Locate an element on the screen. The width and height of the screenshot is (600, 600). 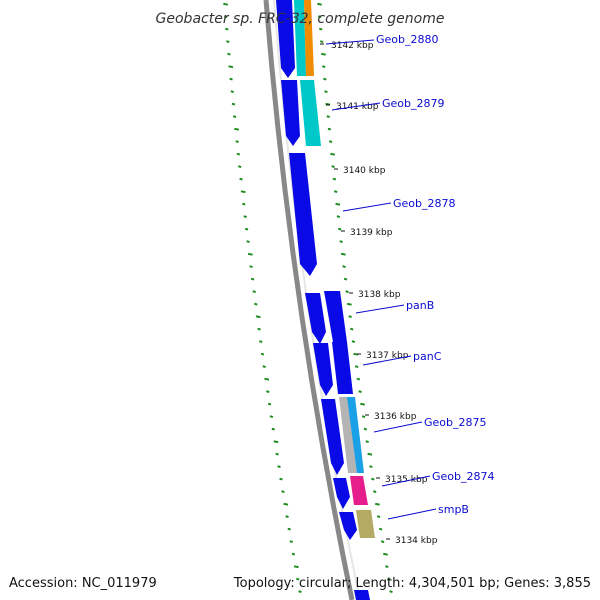
gene-label-geob-2878: Geob_2878 is located at coordinates (424, 203).